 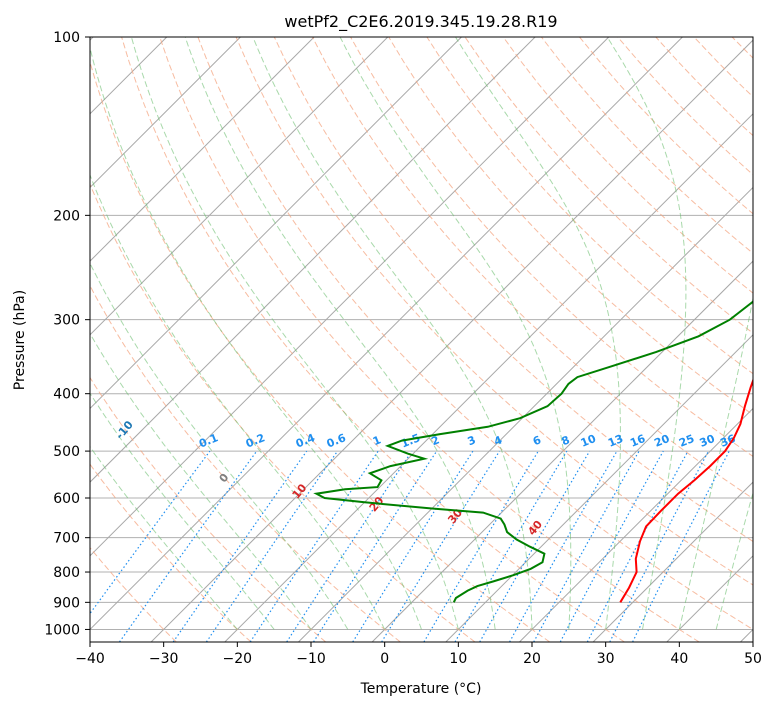 What do you see at coordinates (66, 573) in the screenshot?
I see `y-tick-label: 800` at bounding box center [66, 573].